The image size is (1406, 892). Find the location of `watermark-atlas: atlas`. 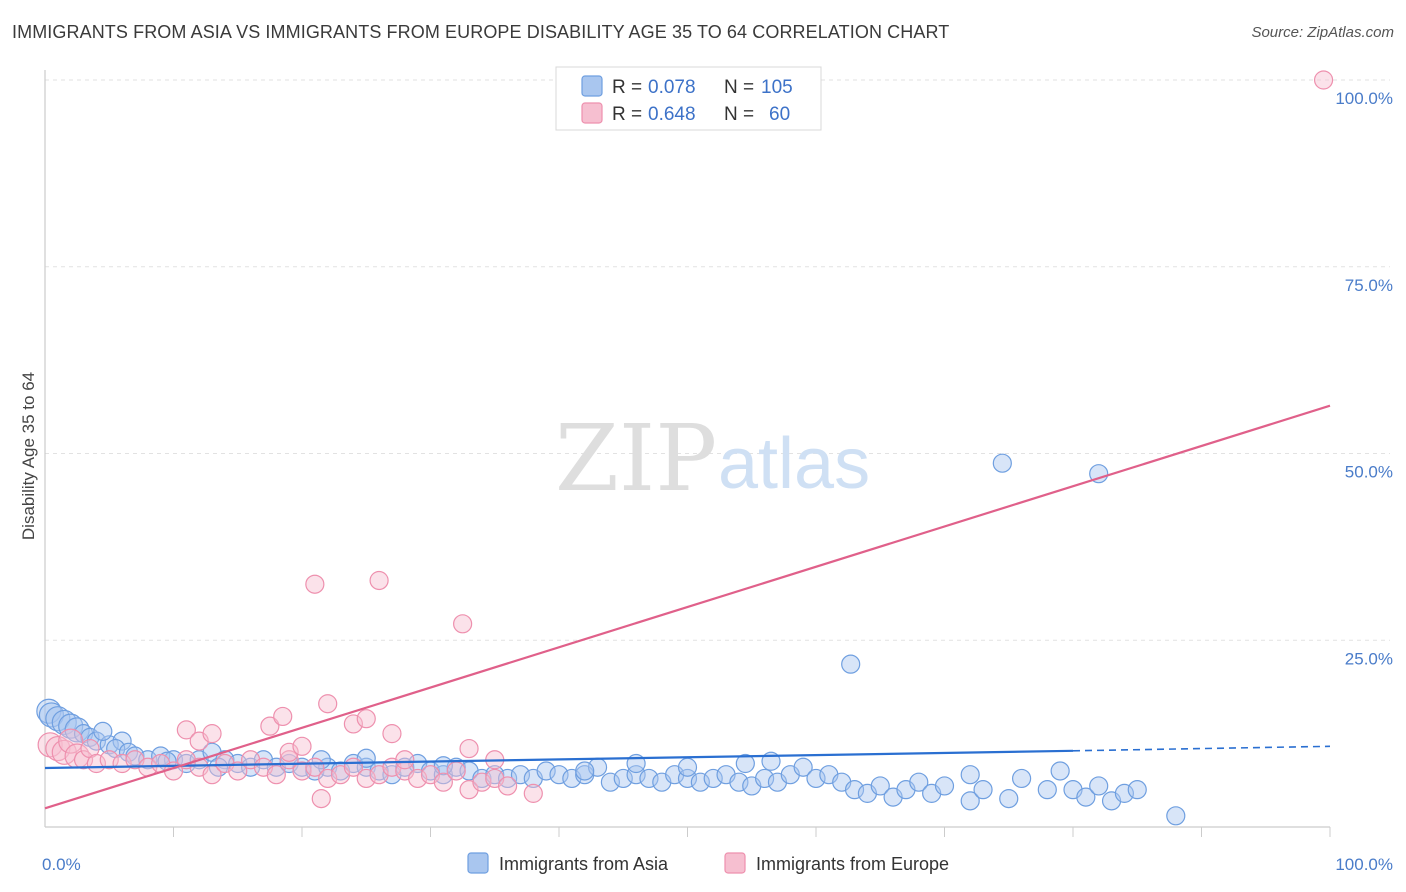

watermark-atlas: atlas is located at coordinates (794, 464).